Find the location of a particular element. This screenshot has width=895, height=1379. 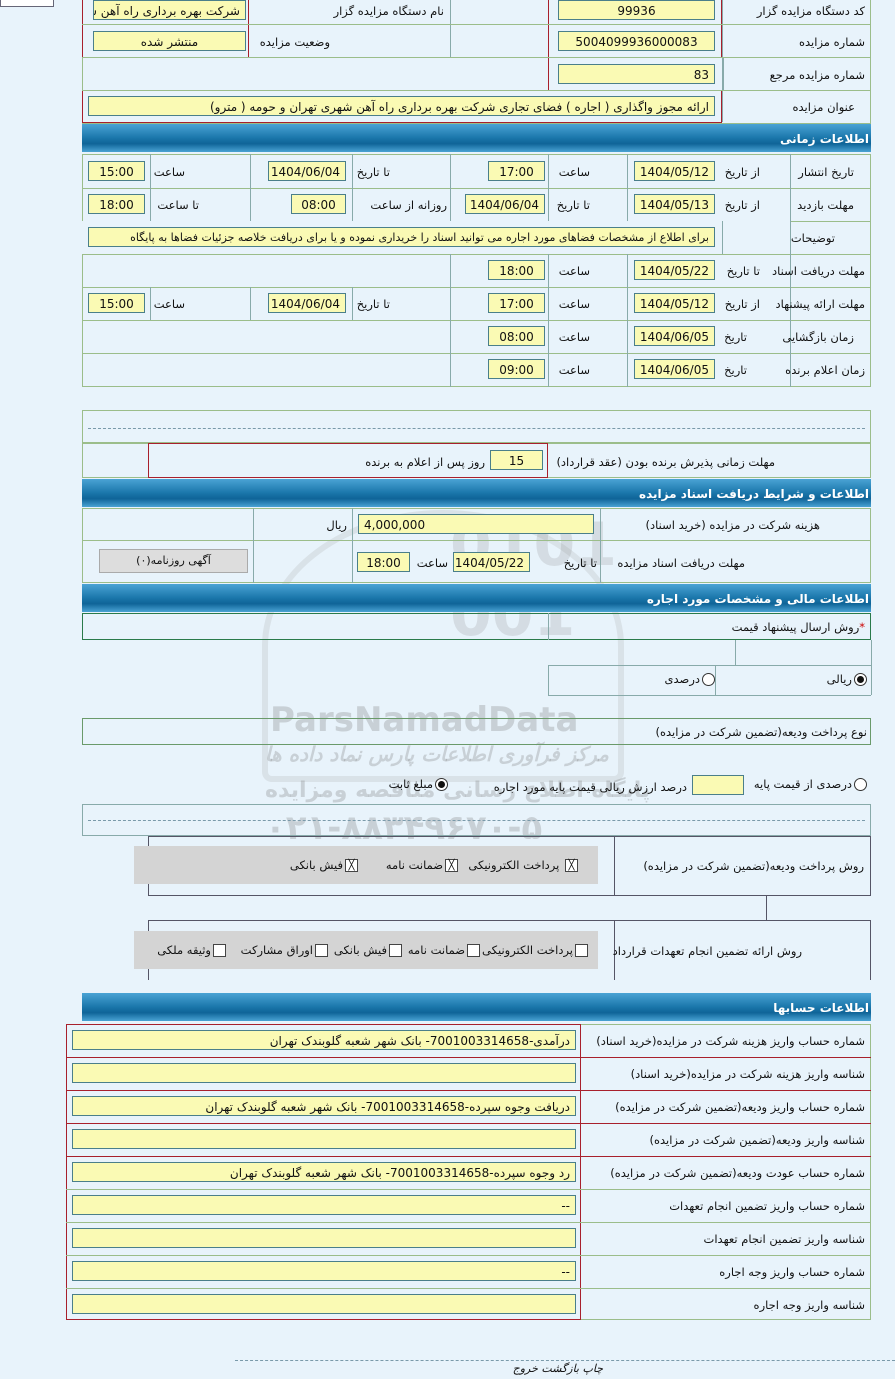

top-left-stub is located at coordinates (27, 3).